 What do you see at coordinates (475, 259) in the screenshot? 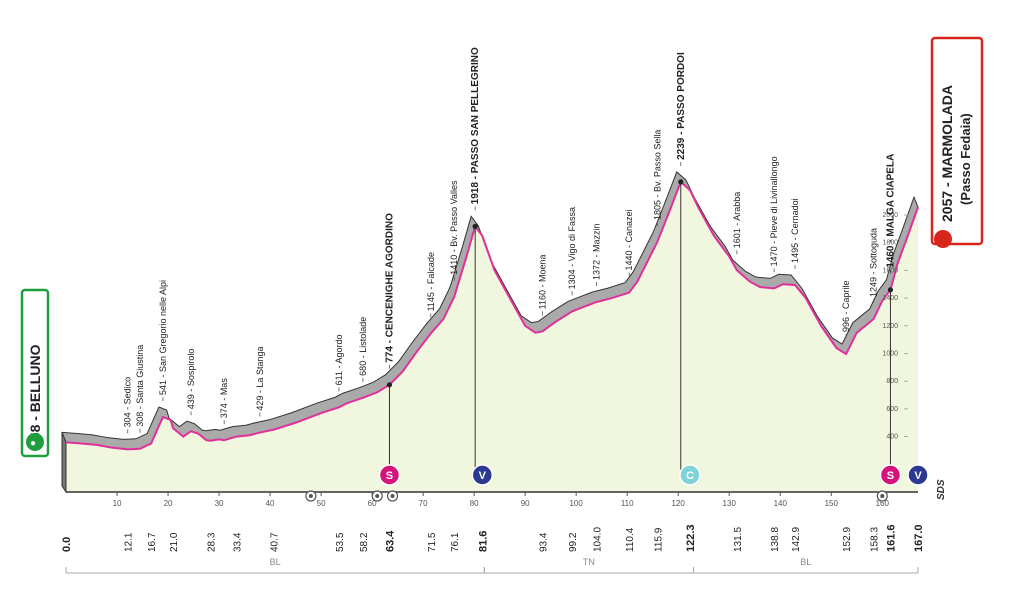
I see `location-label: 1918 - PASSO SAN PELLEGRINO` at bounding box center [475, 259].